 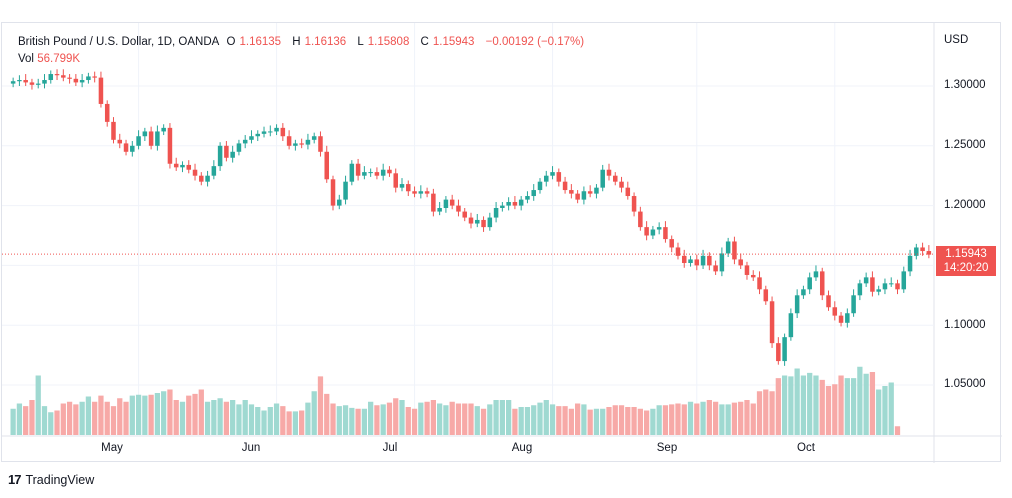 What do you see at coordinates (119, 42) in the screenshot?
I see `symbol-title: British Pound / U.S. Dollar, 1D, OANDA` at bounding box center [119, 42].